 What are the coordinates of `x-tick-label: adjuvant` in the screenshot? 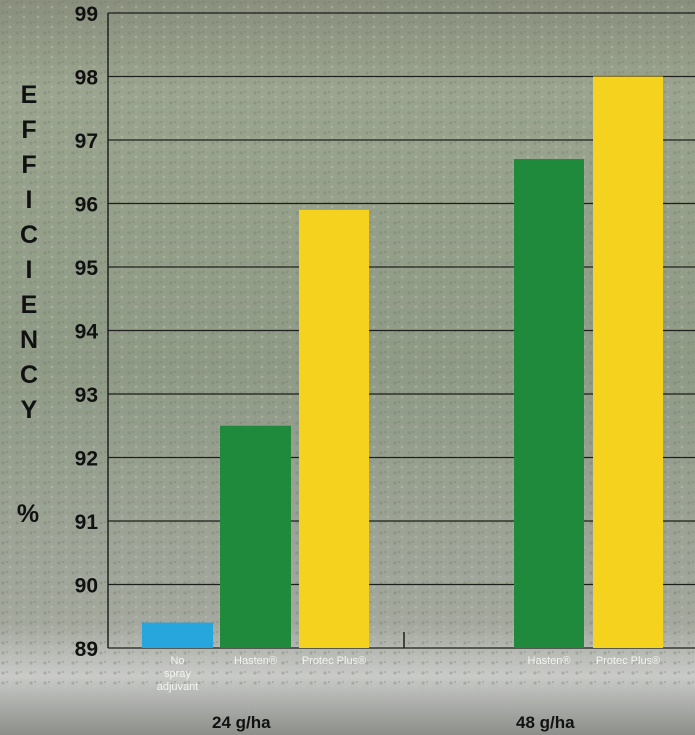 It's located at (178, 687).